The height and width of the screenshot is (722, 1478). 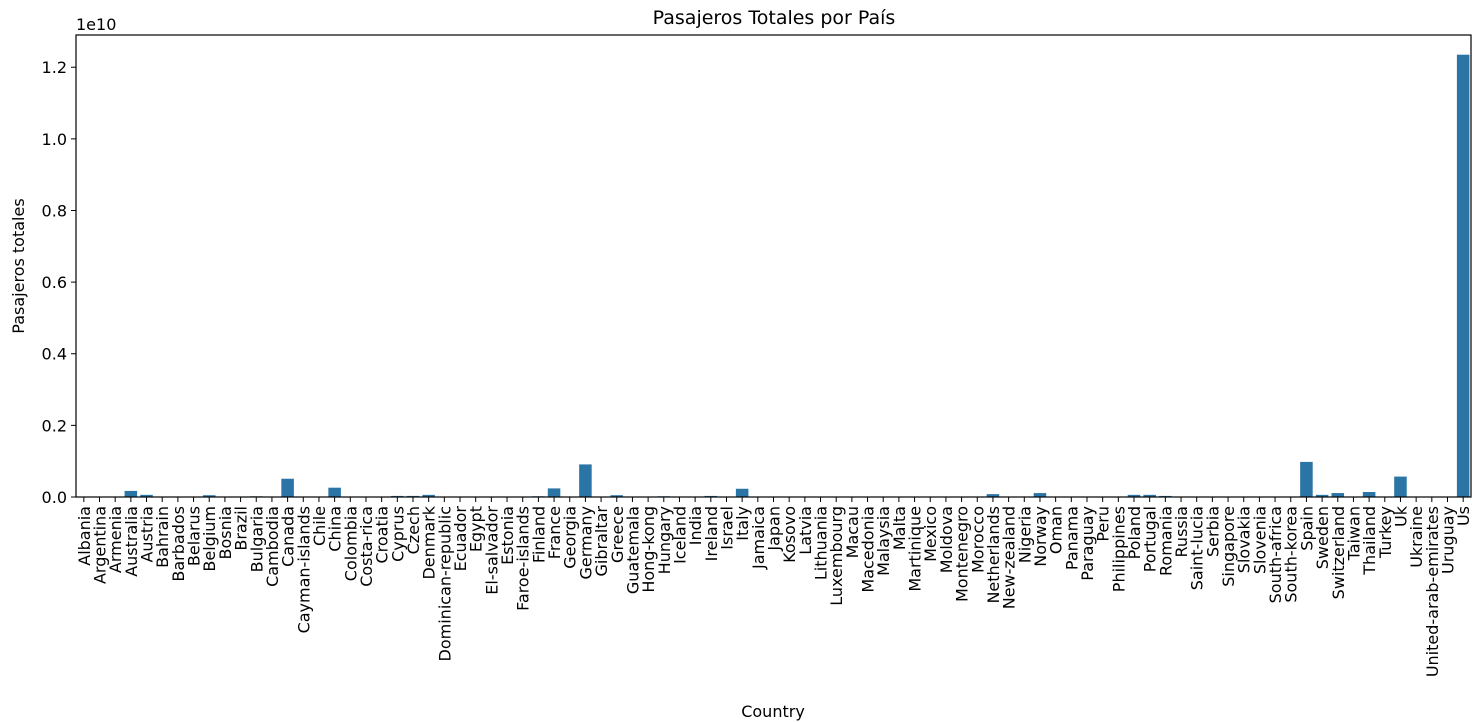 What do you see at coordinates (836, 556) in the screenshot?
I see `x-tick-label: Luxembourg` at bounding box center [836, 556].